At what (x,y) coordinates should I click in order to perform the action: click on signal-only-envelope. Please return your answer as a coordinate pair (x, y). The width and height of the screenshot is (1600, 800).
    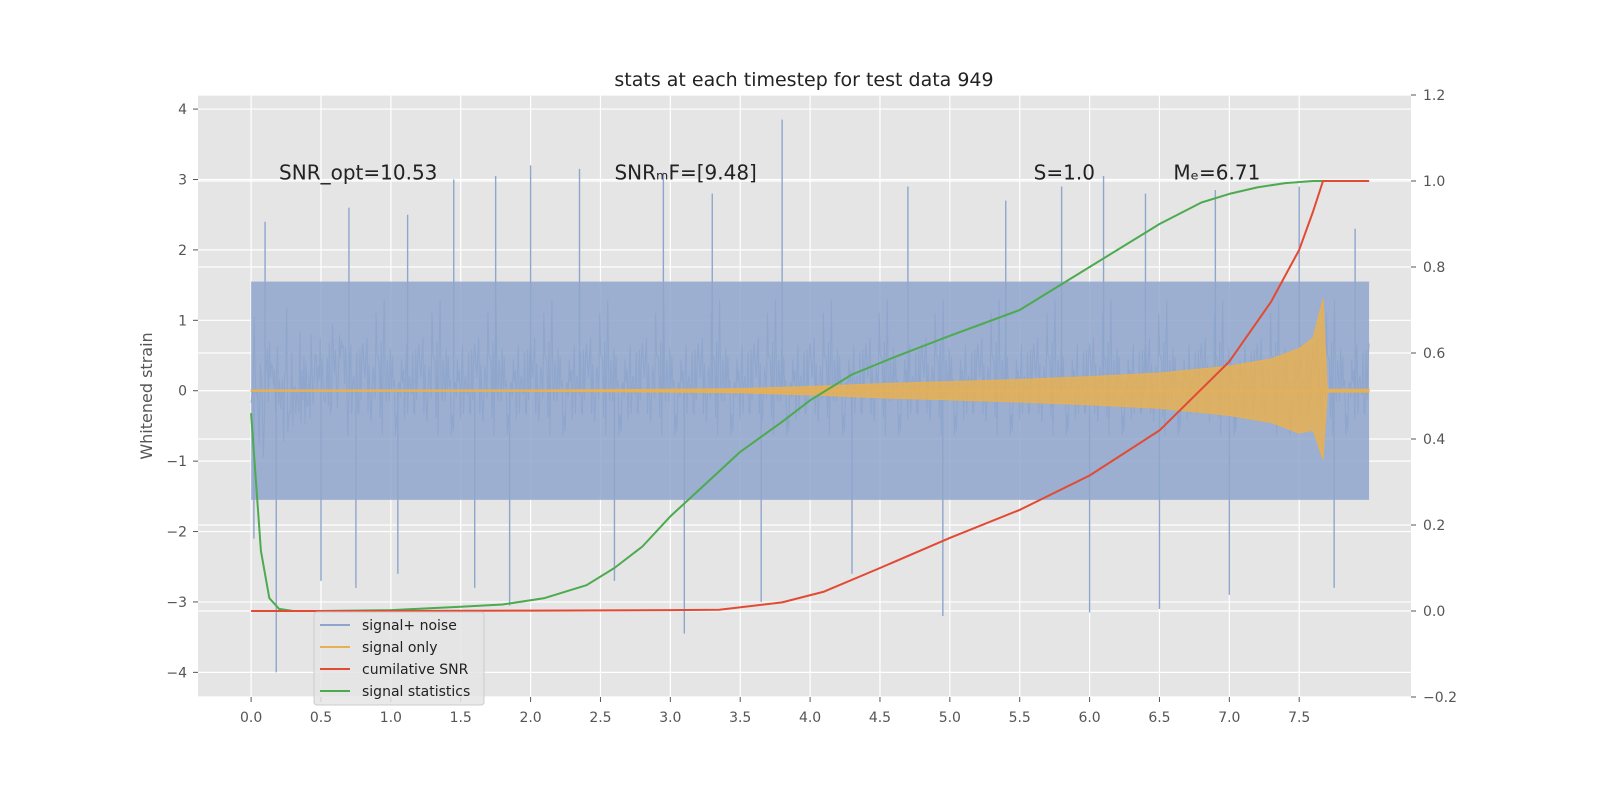
    Looking at the image, I should click on (810, 379).